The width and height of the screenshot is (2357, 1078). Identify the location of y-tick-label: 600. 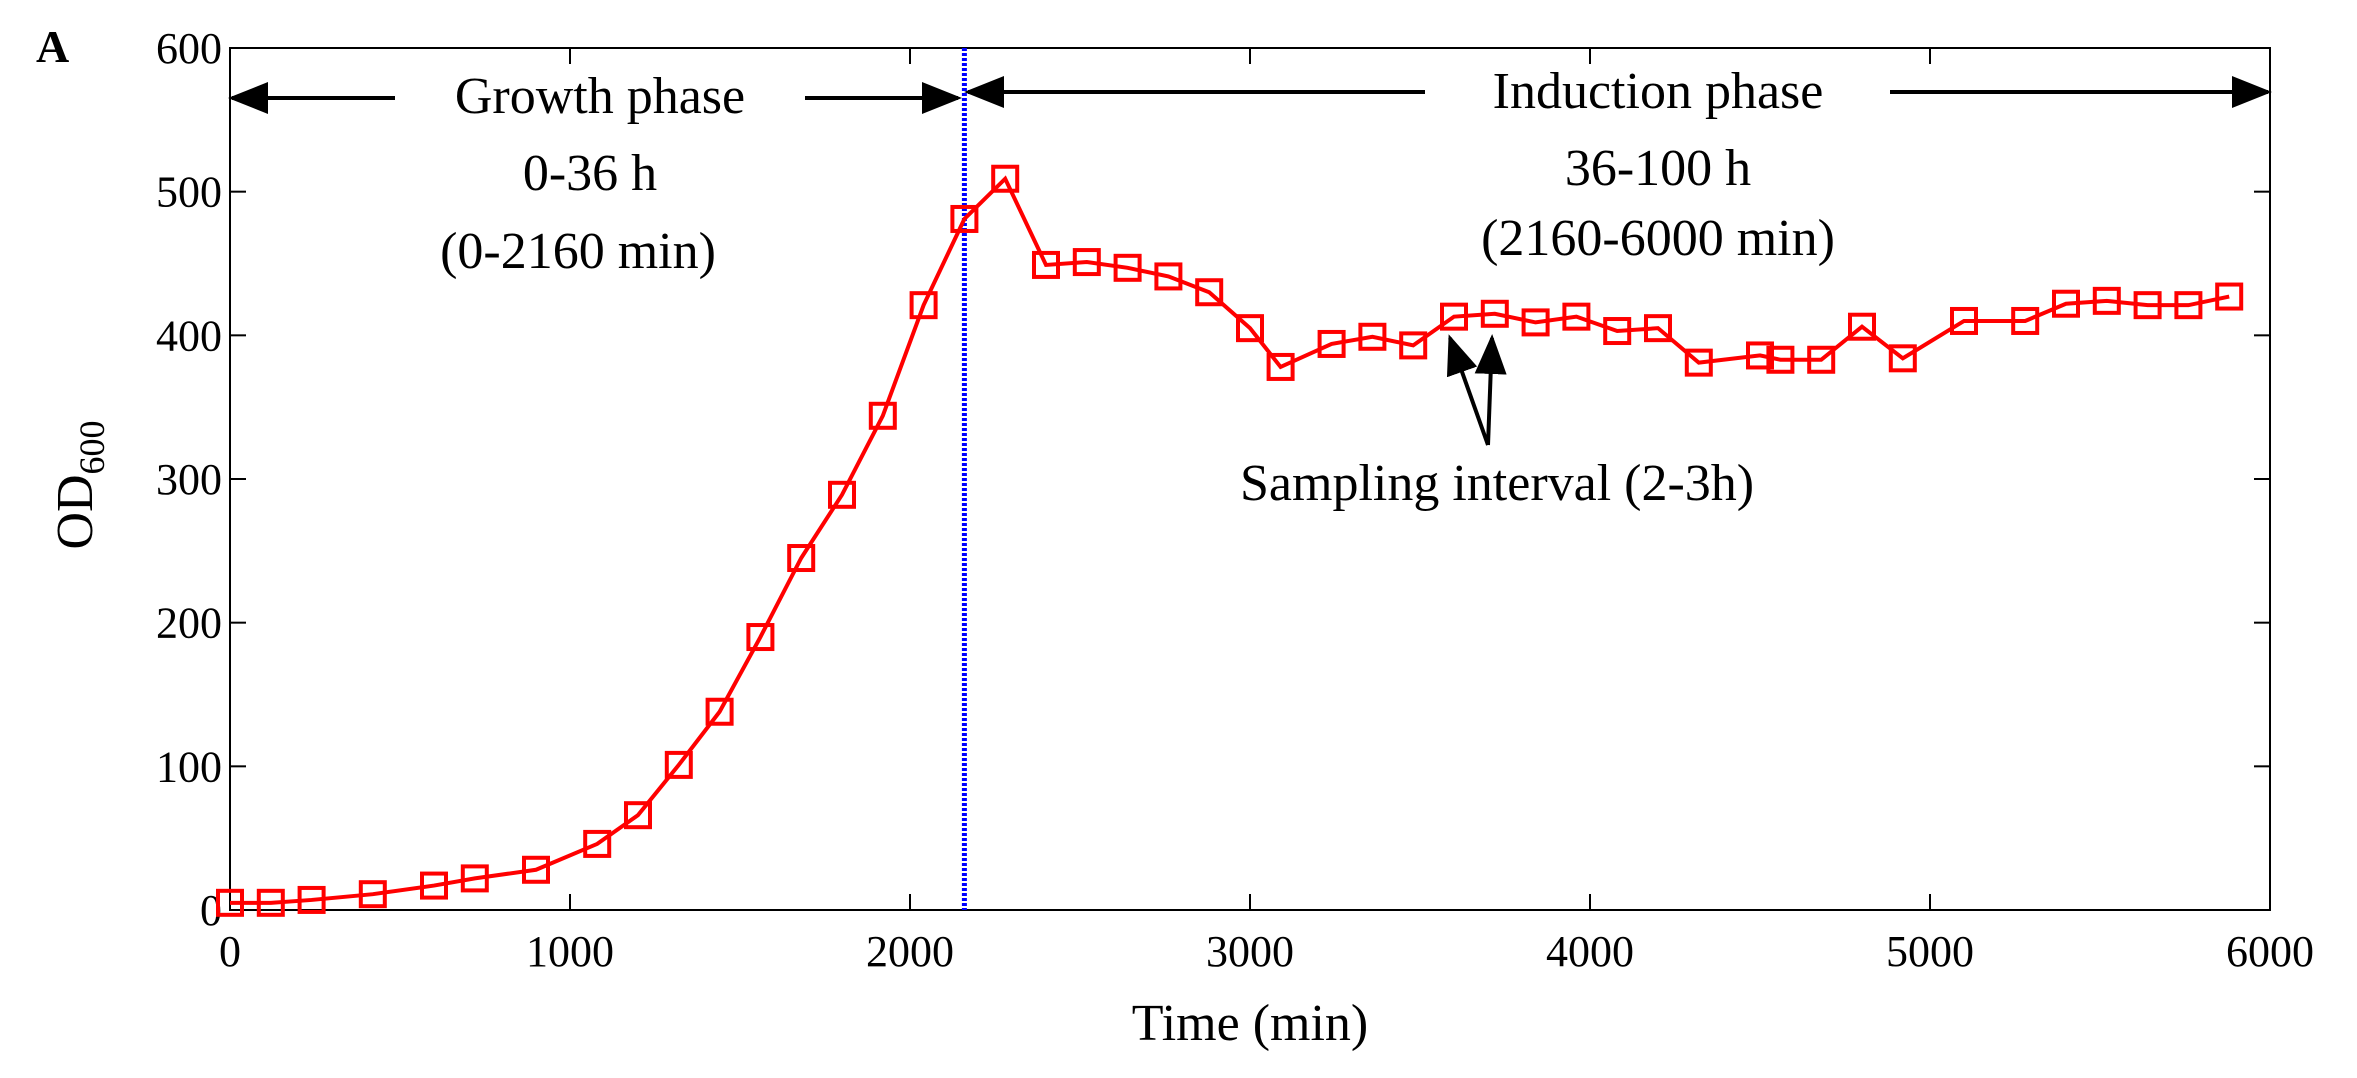
(189, 48).